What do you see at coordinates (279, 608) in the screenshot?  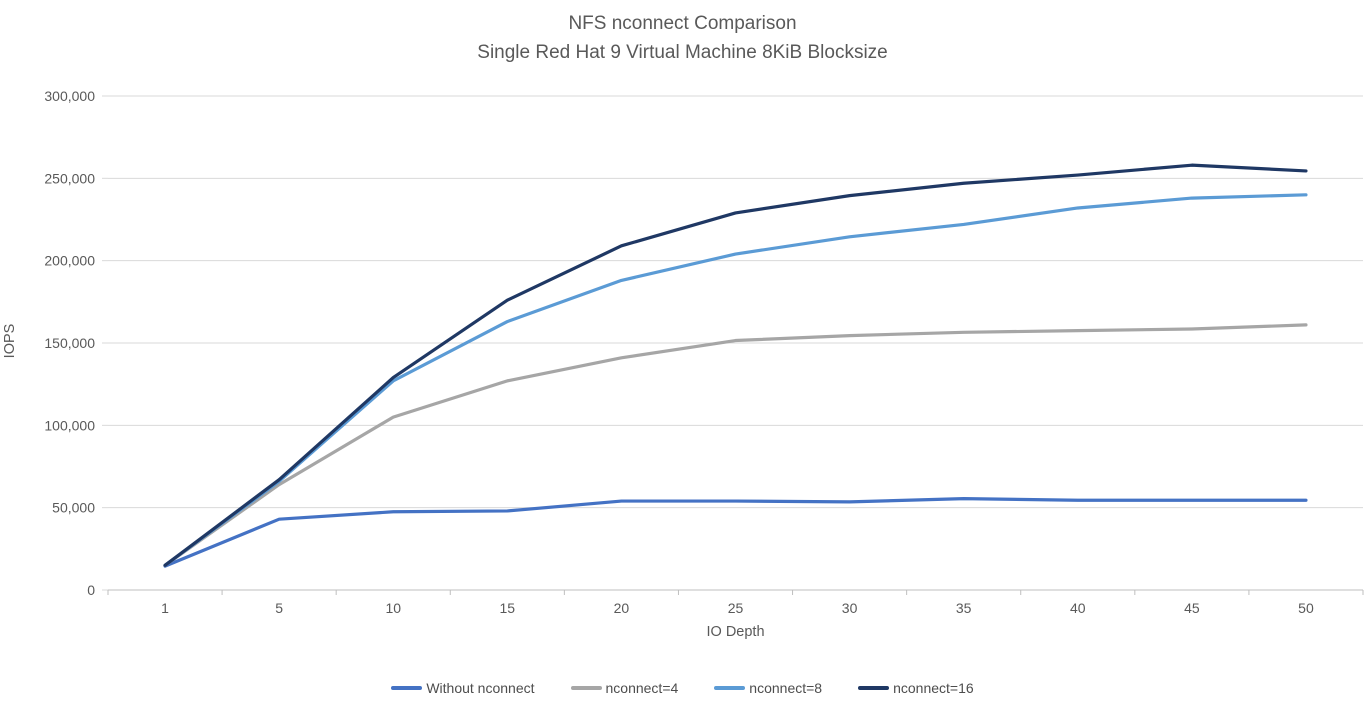 I see `x-tick-label: 5` at bounding box center [279, 608].